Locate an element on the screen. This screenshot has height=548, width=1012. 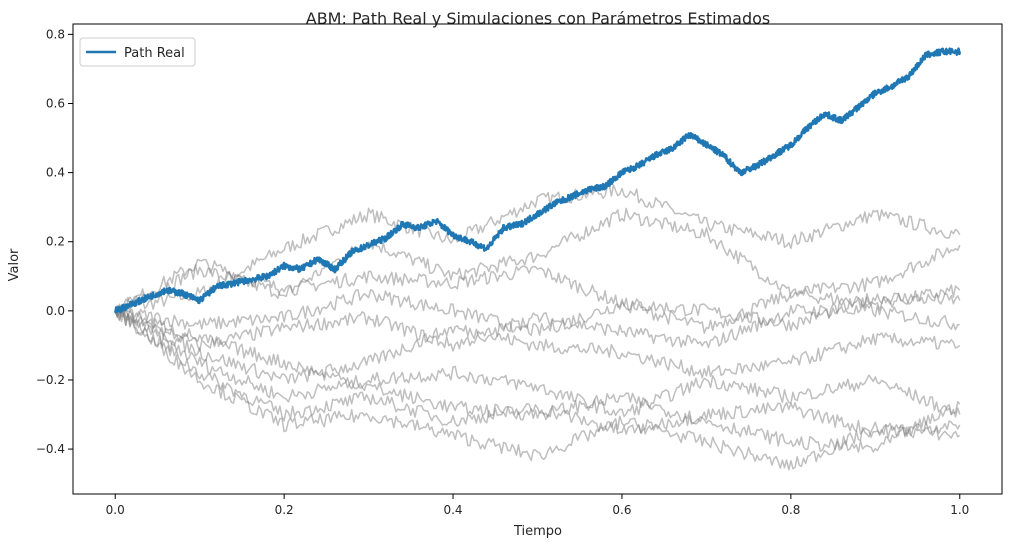
y-tick-label: −0.4 is located at coordinates (50, 449).